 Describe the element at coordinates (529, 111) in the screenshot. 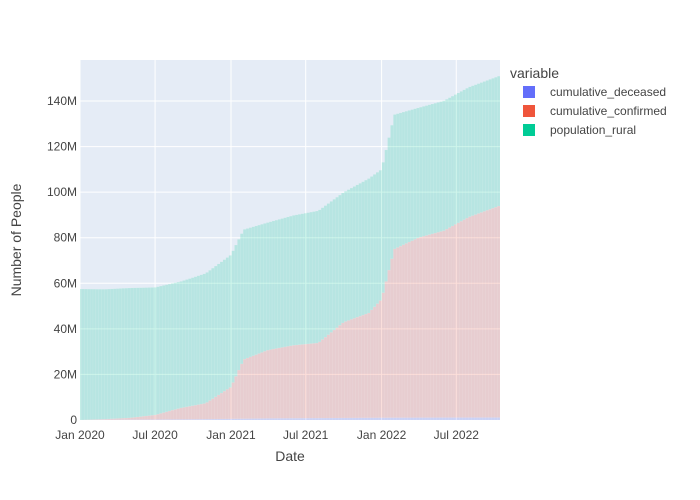

I see `legend-swatch-cumulative-confirmed` at that location.